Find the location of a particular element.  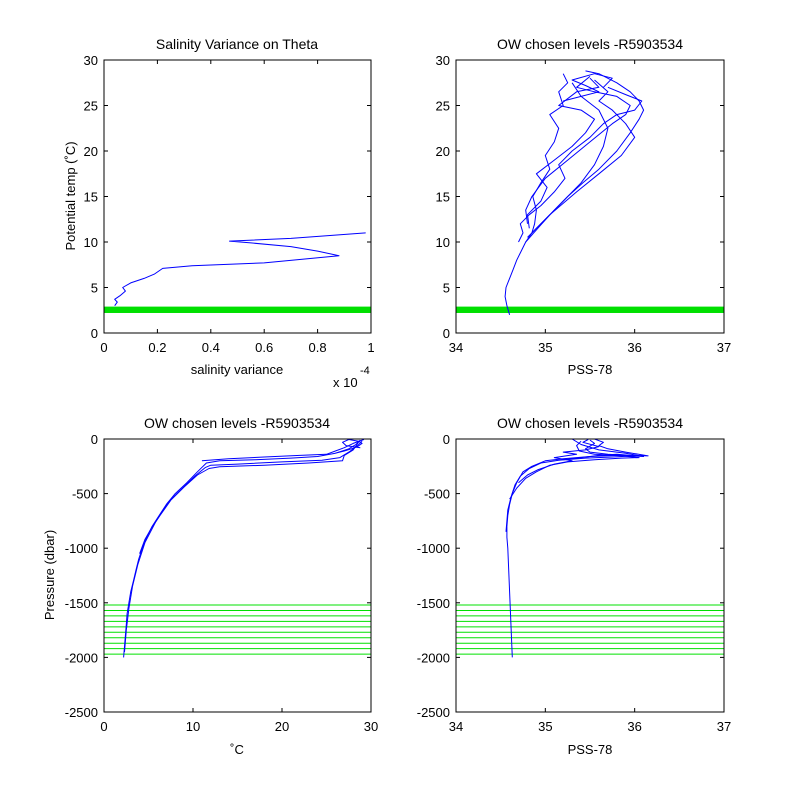

x-tick-label: 10 is located at coordinates (193, 726).